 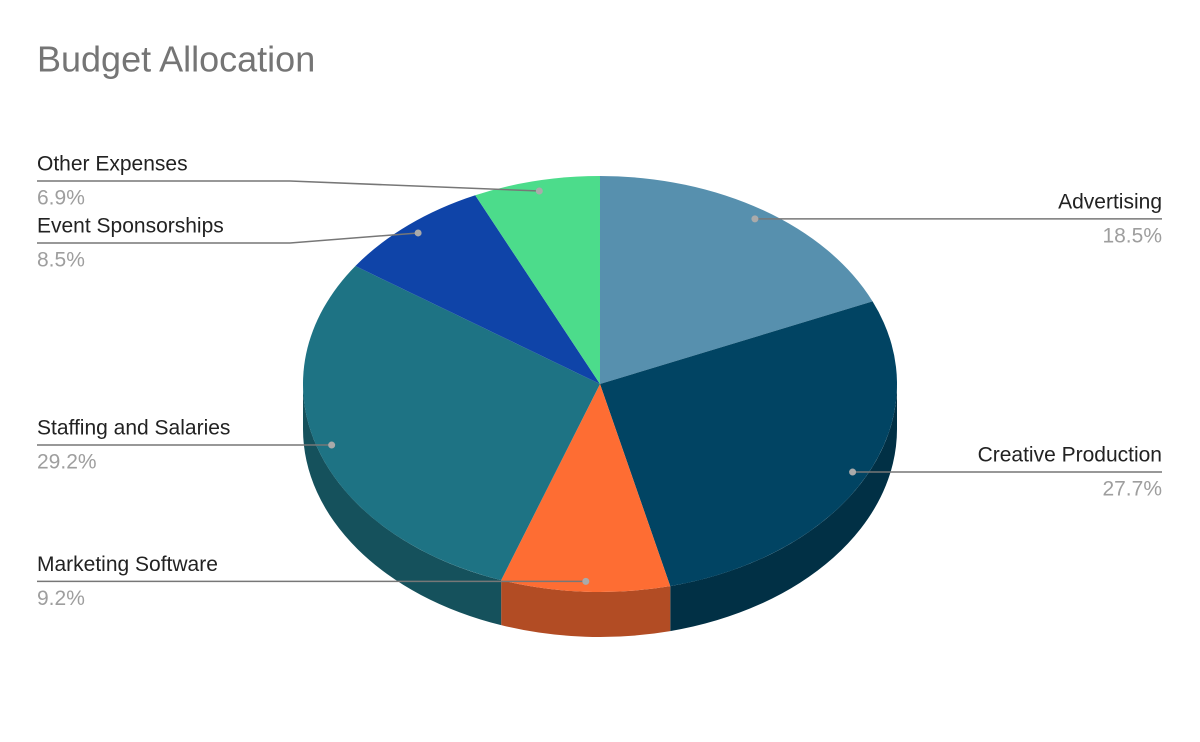 I want to click on value-label: 29.2%, so click(x=67, y=462).